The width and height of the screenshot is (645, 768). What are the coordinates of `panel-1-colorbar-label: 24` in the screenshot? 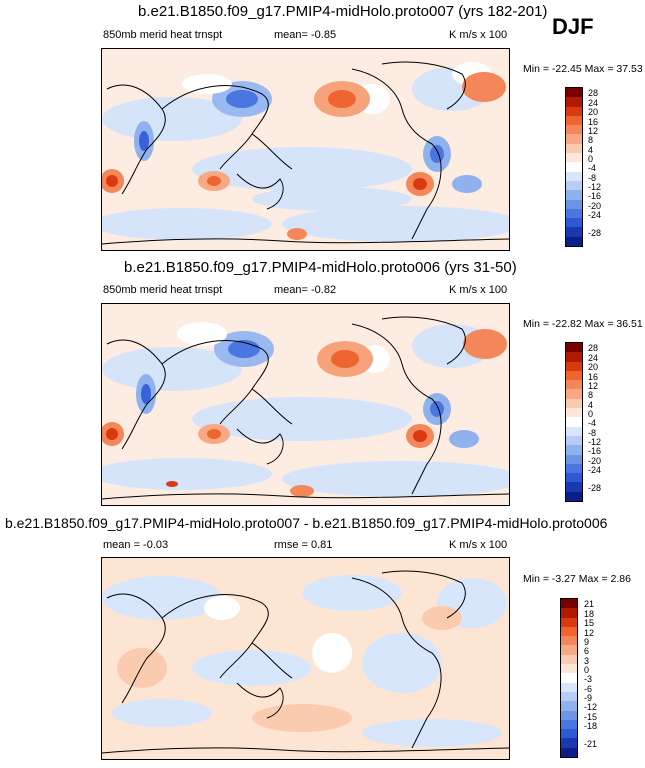 It's located at (593, 103).